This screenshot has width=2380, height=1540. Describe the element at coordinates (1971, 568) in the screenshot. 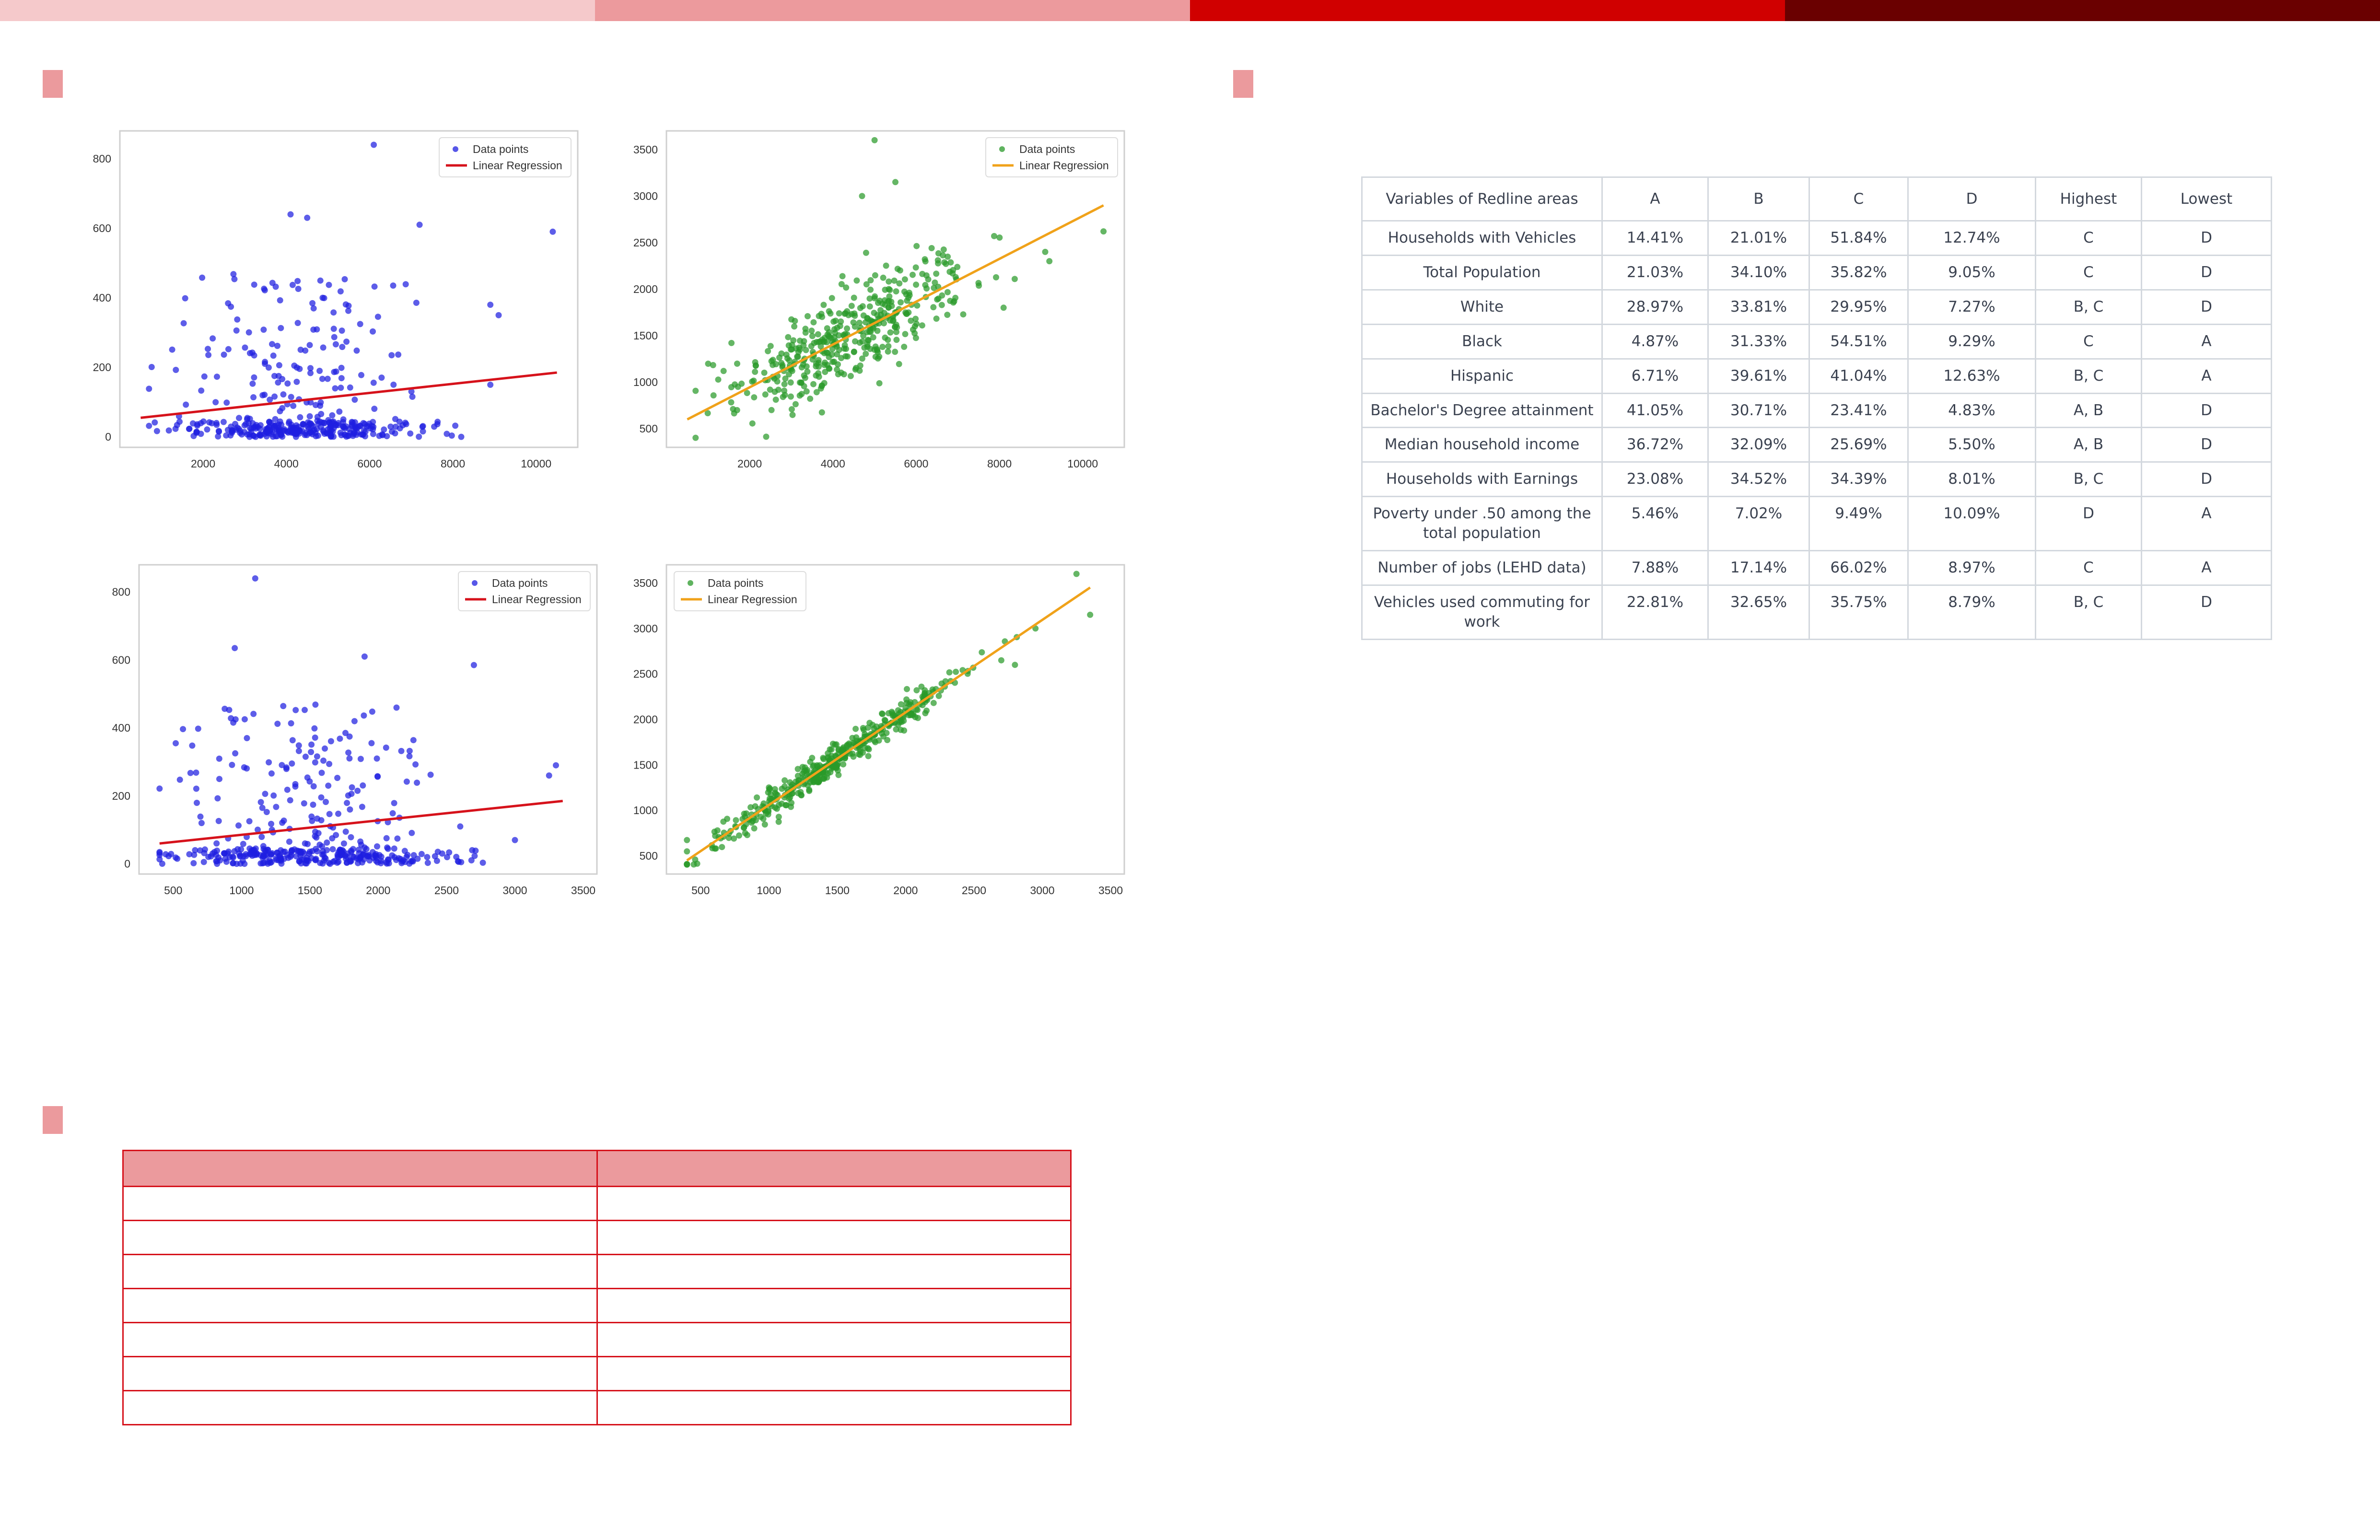

I see `table-cell: 8.97%` at that location.